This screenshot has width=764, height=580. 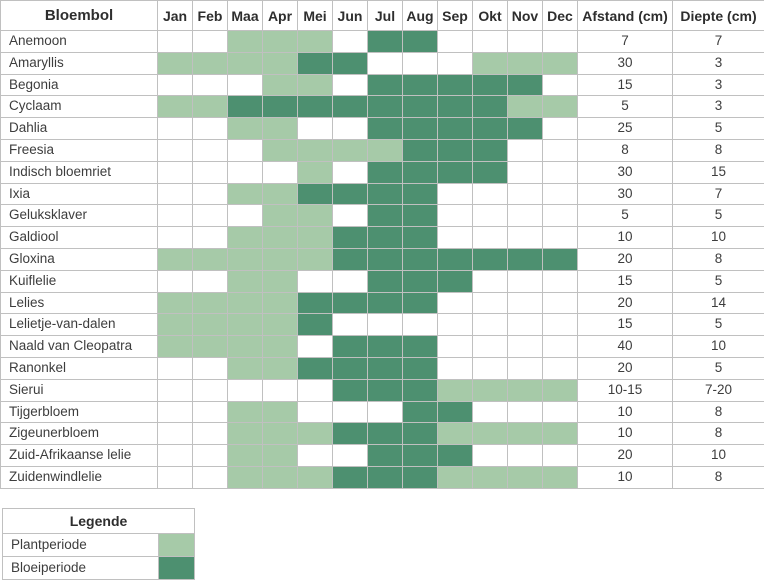 I want to click on table-row: Amaryllis 30 3, so click(x=382, y=63).